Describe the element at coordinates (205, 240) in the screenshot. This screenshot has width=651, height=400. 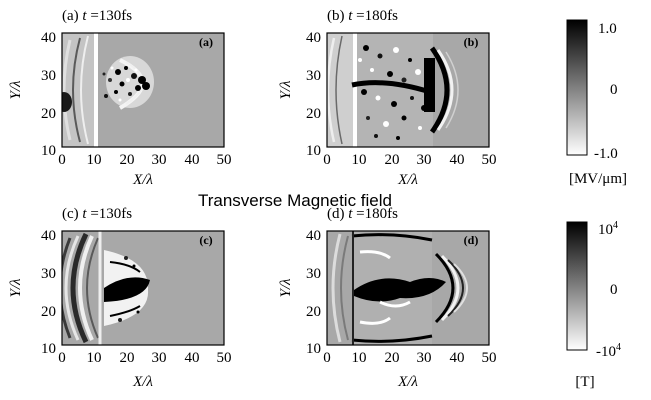
I see `panel-c-tag: (c)` at that location.